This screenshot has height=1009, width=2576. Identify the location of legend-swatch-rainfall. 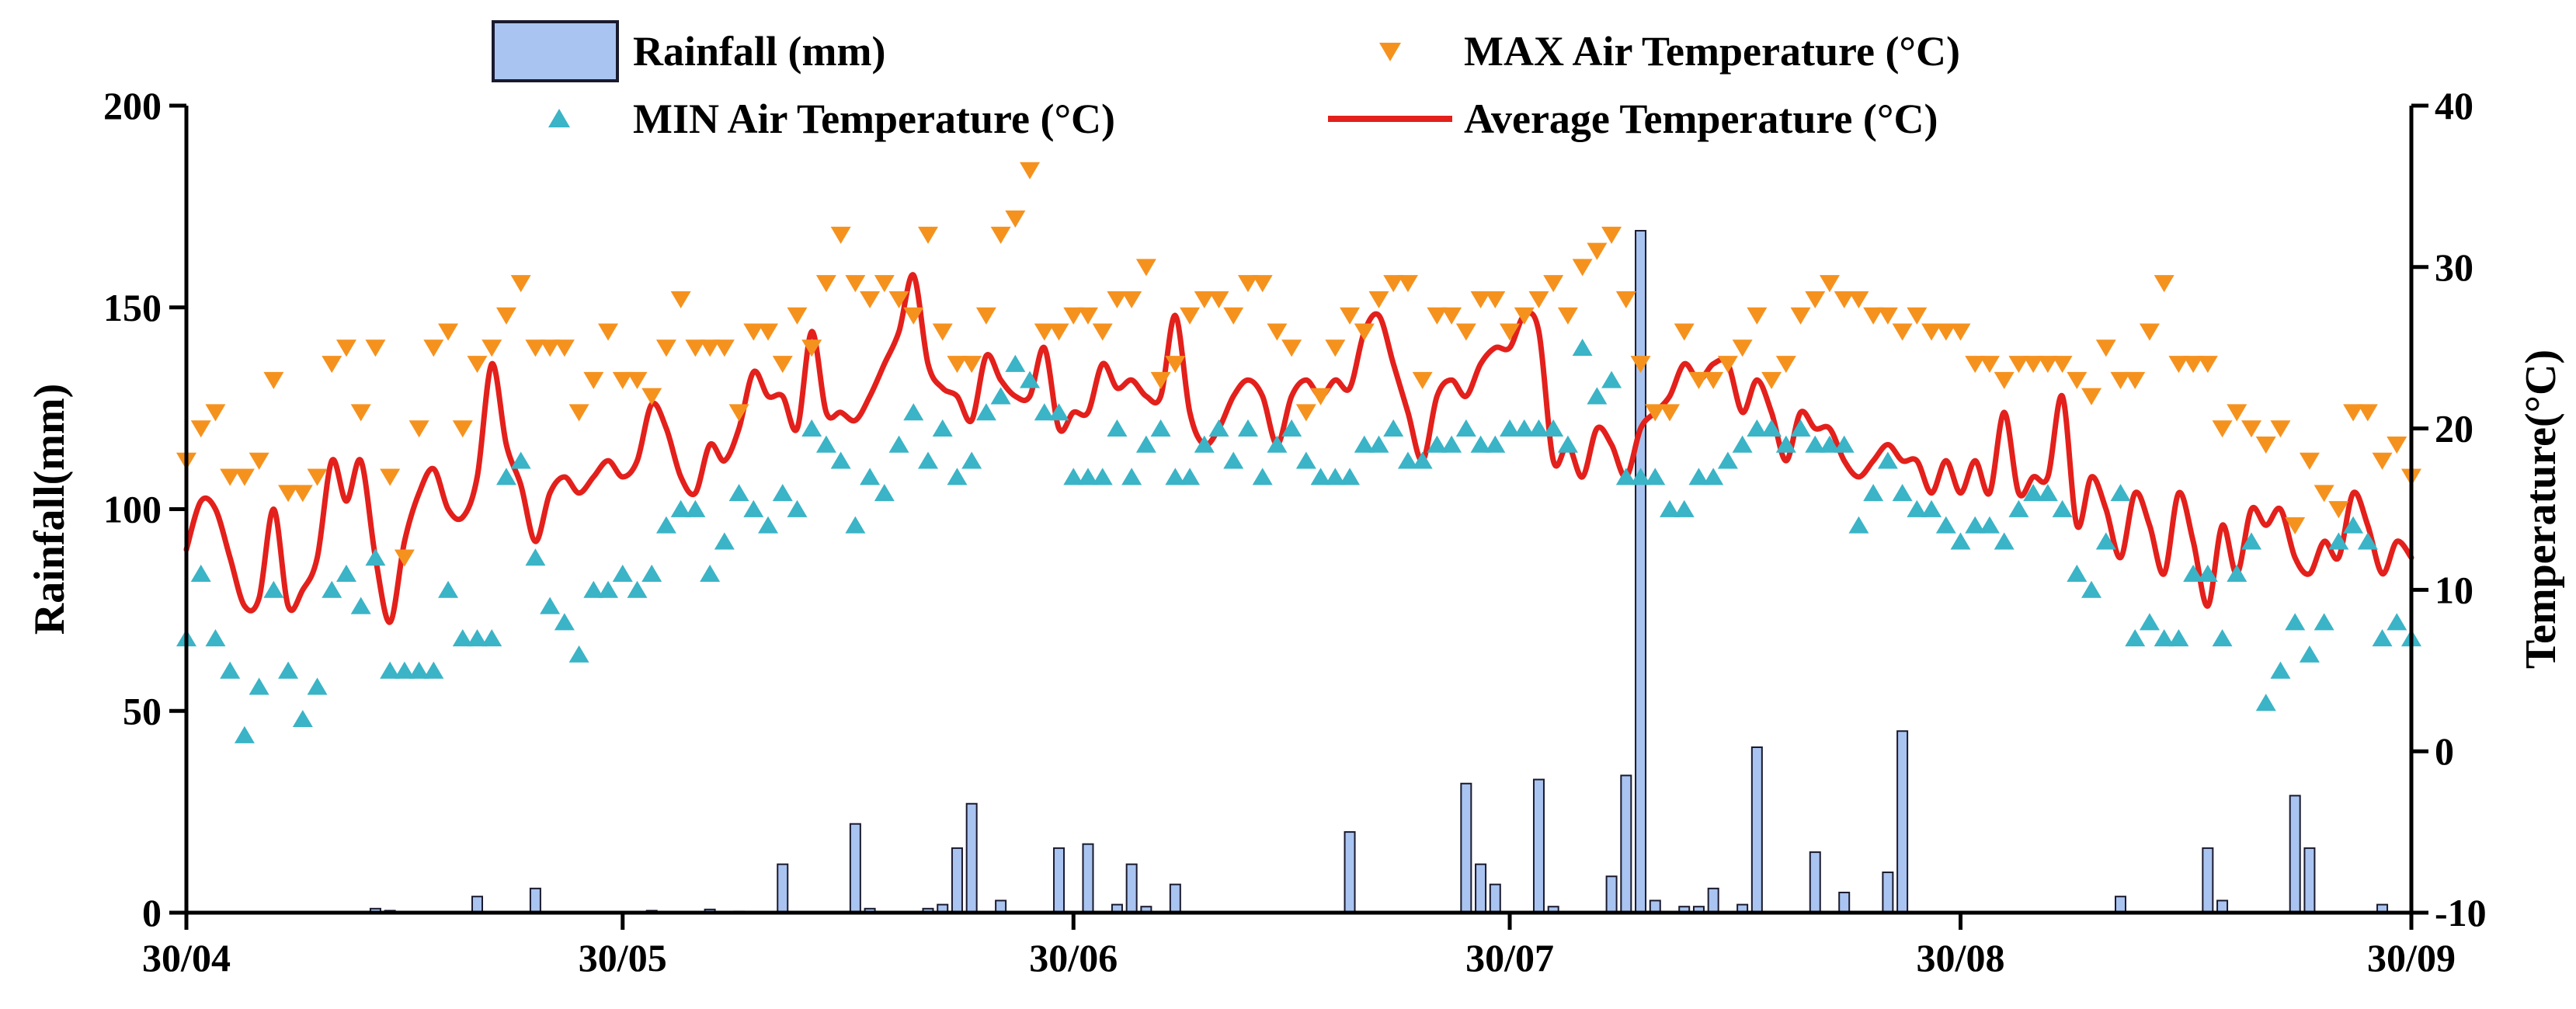
(555, 51).